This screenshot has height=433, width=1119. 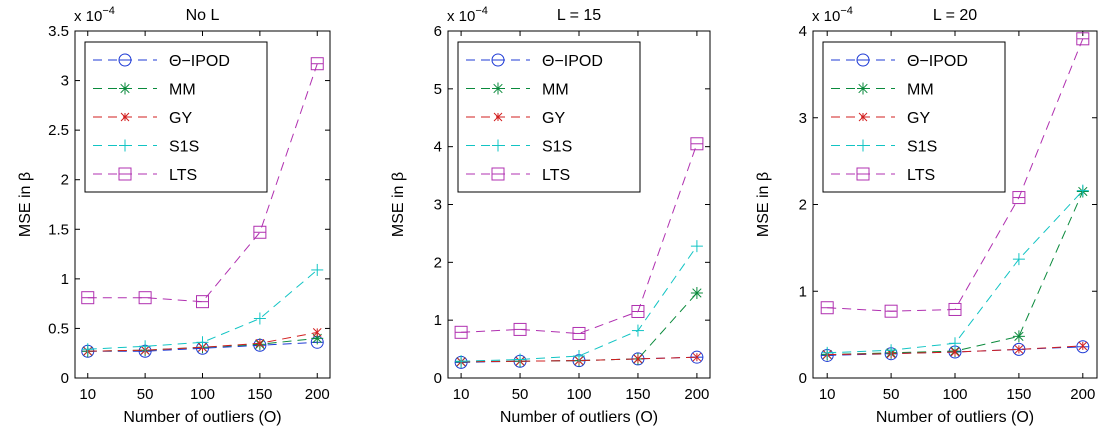 I want to click on legend-label: S1S, so click(x=922, y=147).